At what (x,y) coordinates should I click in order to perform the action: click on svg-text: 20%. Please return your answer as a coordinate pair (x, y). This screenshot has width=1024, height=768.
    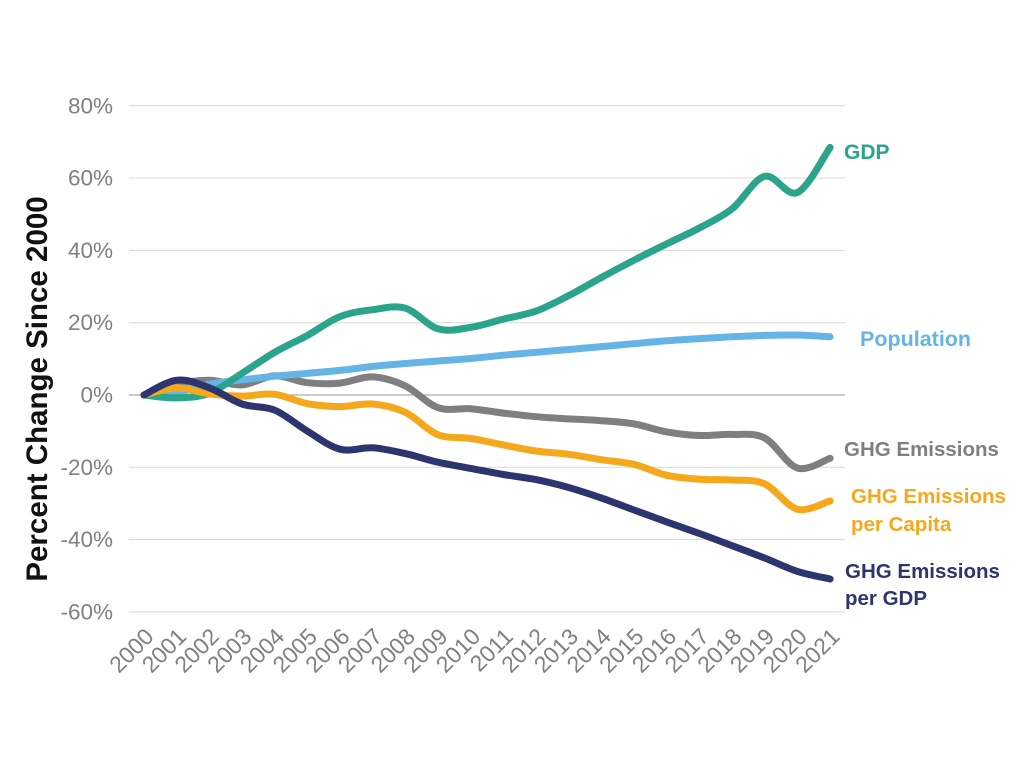
    Looking at the image, I should click on (90, 322).